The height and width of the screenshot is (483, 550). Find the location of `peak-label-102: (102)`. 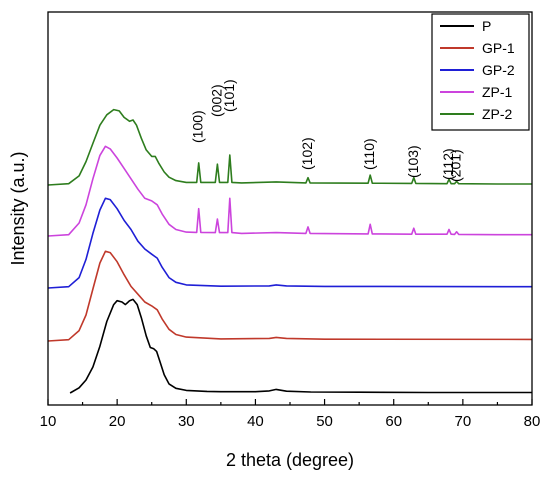

peak-label-102: (102) is located at coordinates (307, 153).